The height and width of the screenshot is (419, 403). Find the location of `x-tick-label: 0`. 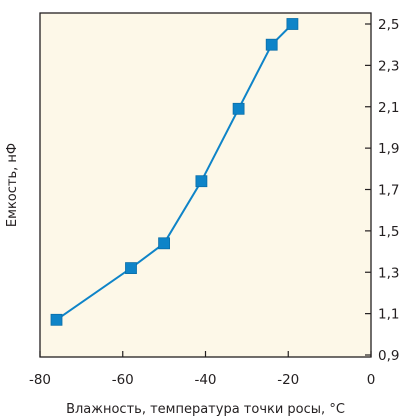

x-tick-label: 0 is located at coordinates (371, 380).